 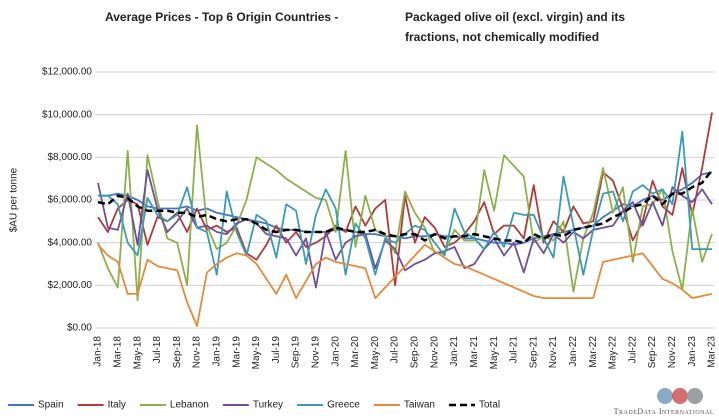 What do you see at coordinates (474, 352) in the screenshot?
I see `x-tick-label: Mar-21` at bounding box center [474, 352].